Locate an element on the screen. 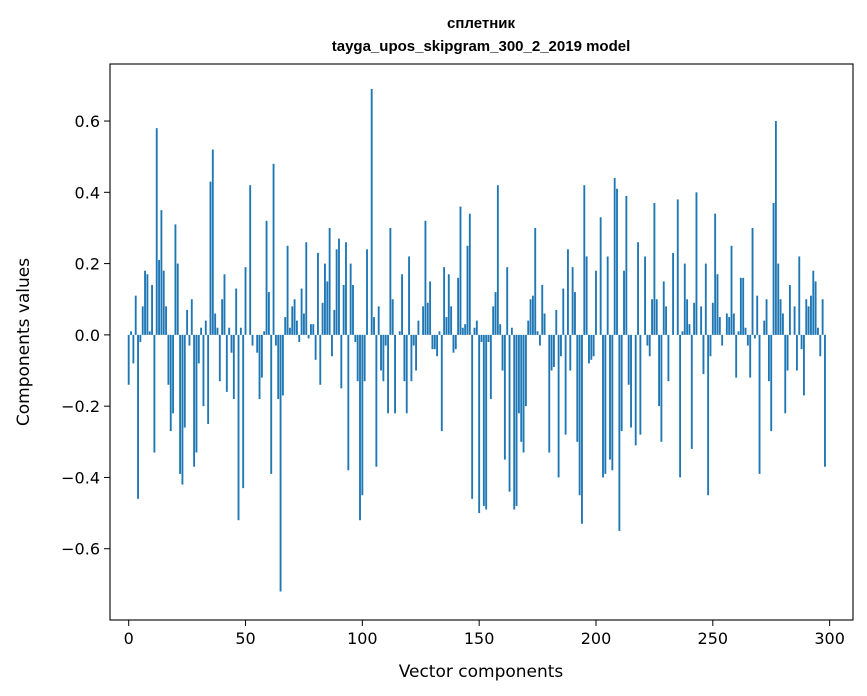 This screenshot has width=867, height=696. chart-subtitle: tayga_upos_skipgram_300_2_2019 model is located at coordinates (481, 46).